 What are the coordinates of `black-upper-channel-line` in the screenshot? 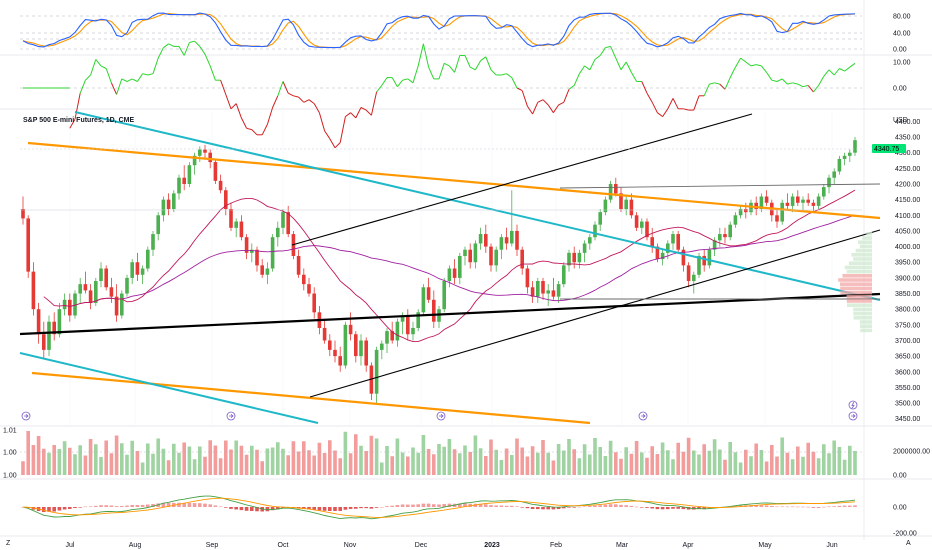 It's located at (522, 179).